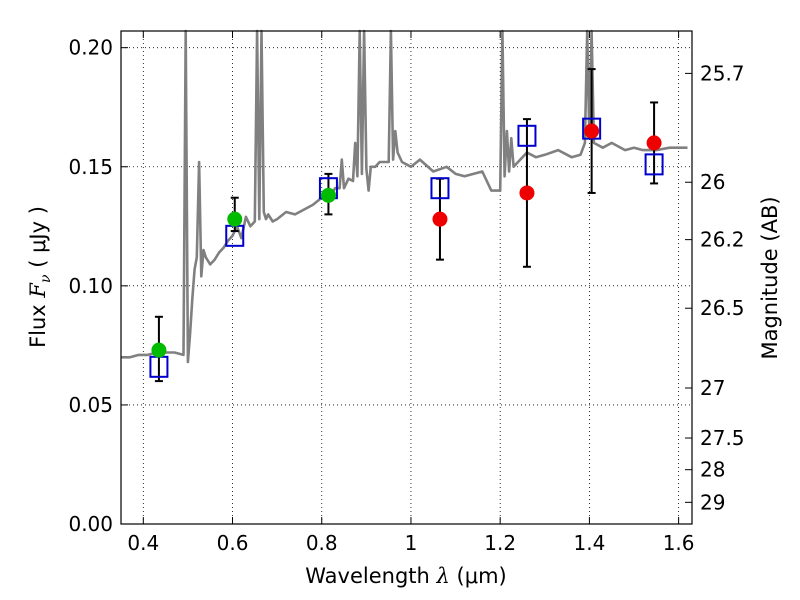 The width and height of the screenshot is (800, 600). What do you see at coordinates (712, 470) in the screenshot?
I see `y2-tick-label: 28` at bounding box center [712, 470].